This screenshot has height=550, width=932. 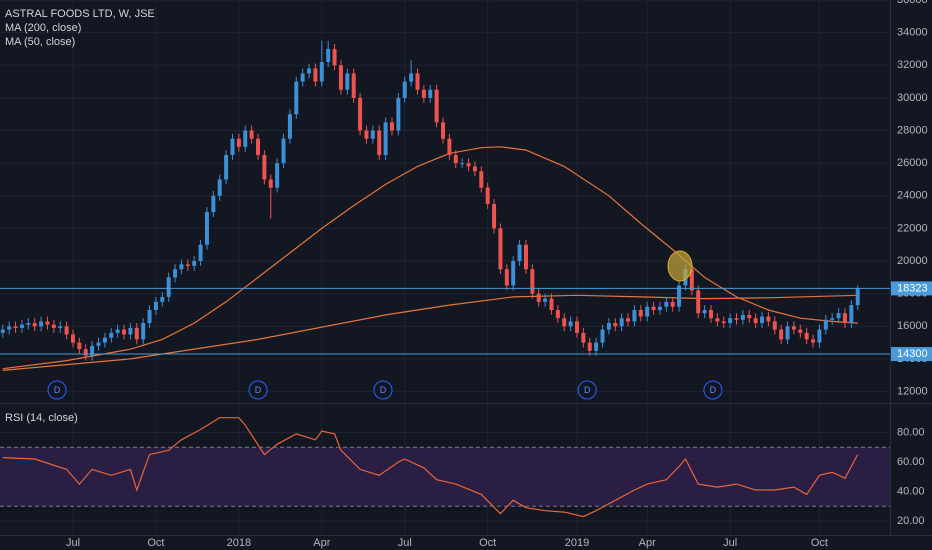 What do you see at coordinates (912, 33) in the screenshot?
I see `y-tick-label: 34000` at bounding box center [912, 33].